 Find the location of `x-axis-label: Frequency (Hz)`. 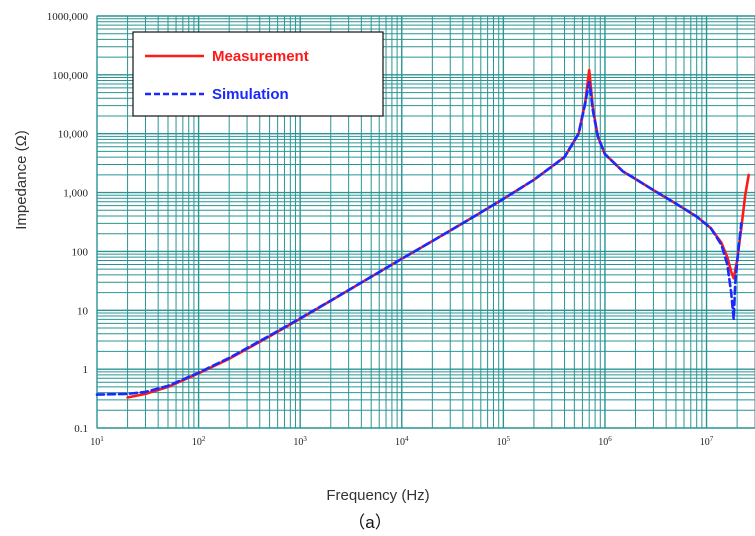

x-axis-label: Frequency (Hz) is located at coordinates (377, 495).